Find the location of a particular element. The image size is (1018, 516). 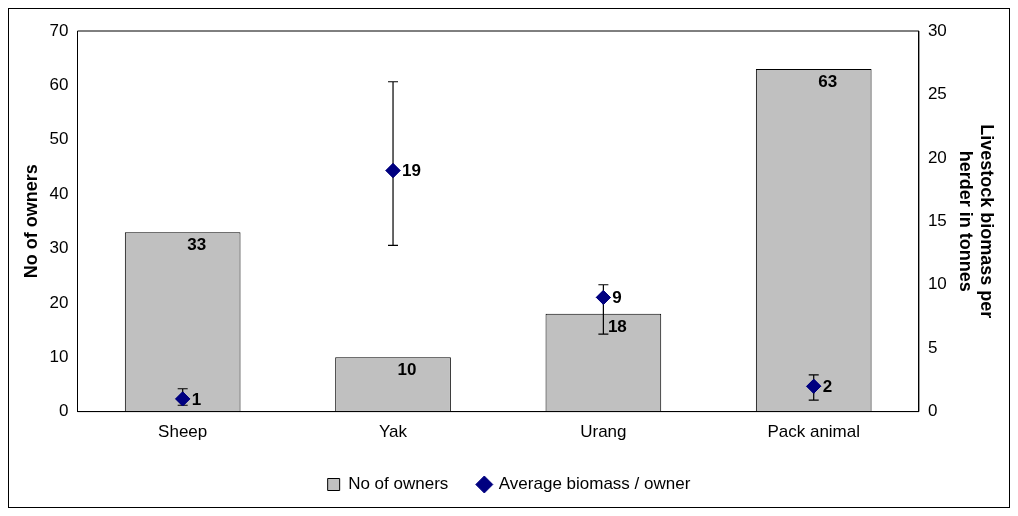

data-label: 33 is located at coordinates (197, 245).